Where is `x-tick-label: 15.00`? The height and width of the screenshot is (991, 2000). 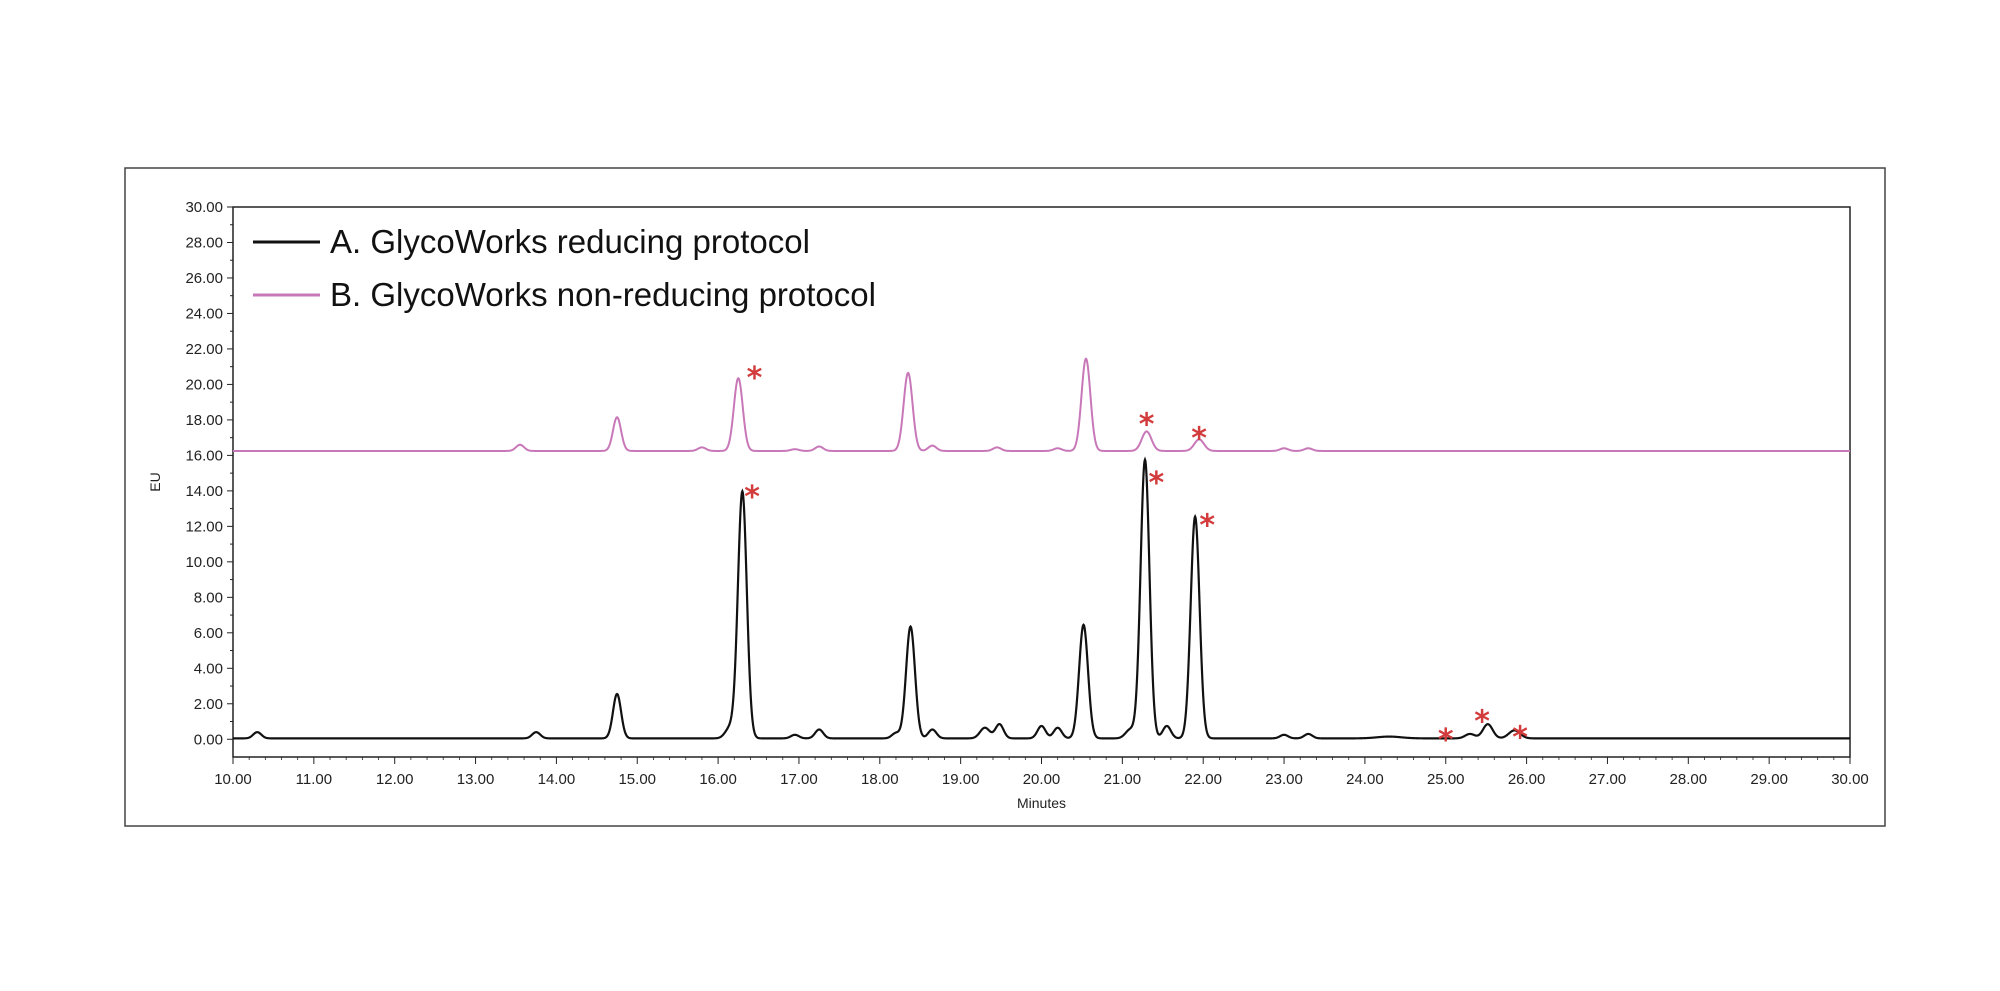 x-tick-label: 15.00 is located at coordinates (637, 779).